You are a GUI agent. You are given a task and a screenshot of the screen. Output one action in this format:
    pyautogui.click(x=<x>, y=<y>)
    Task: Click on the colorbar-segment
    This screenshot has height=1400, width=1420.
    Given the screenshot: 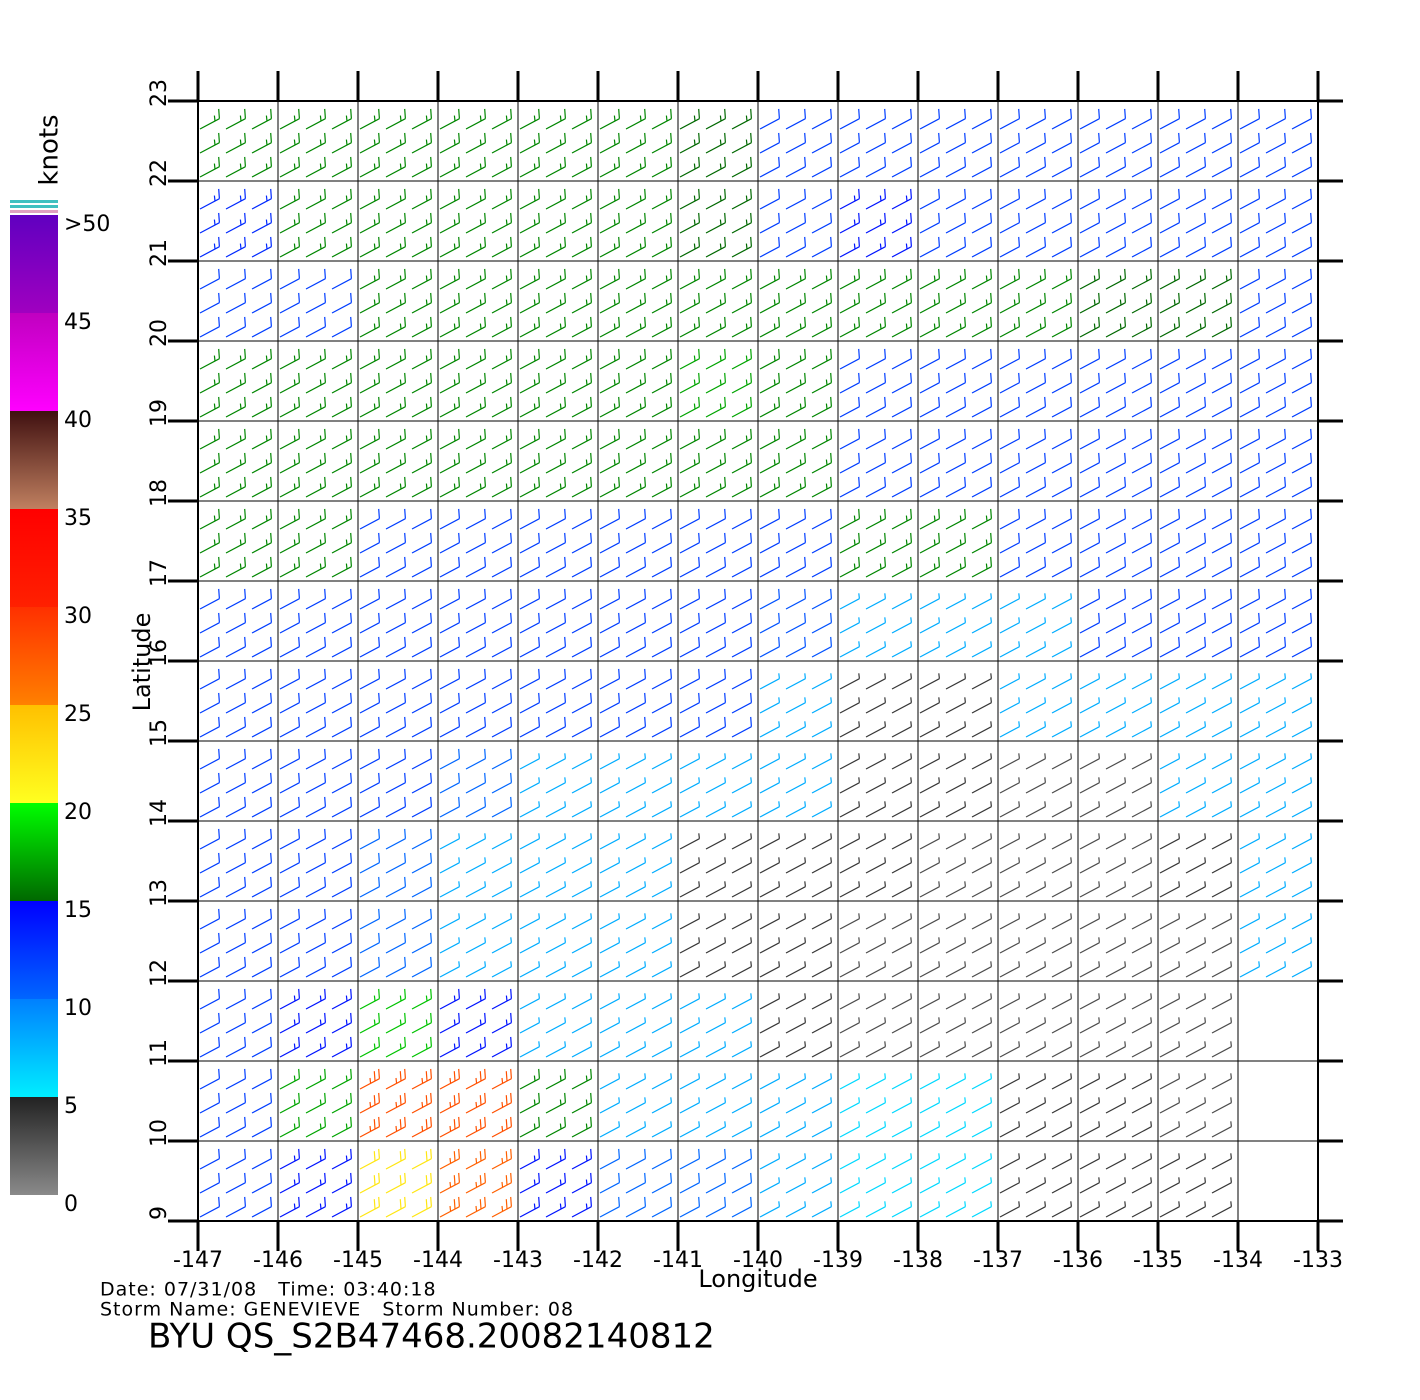 What is the action you would take?
    pyautogui.click(x=34, y=460)
    